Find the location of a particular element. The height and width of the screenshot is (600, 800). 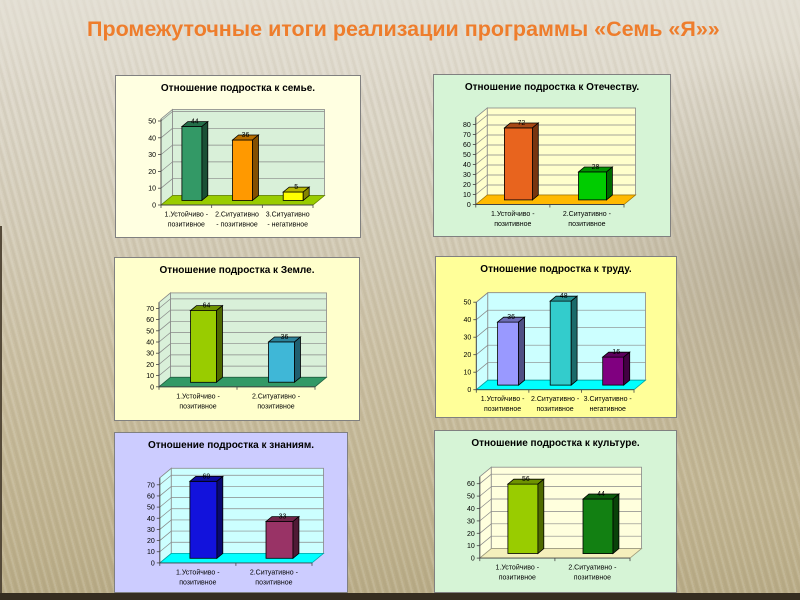

svg-text: 28 is located at coordinates (596, 167).